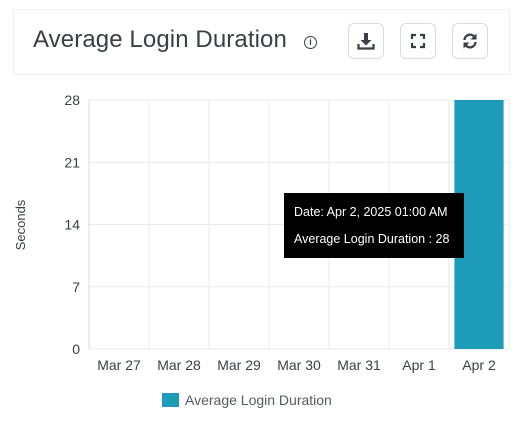  Describe the element at coordinates (20, 224) in the screenshot. I see `y-axis-label: Seconds` at that location.